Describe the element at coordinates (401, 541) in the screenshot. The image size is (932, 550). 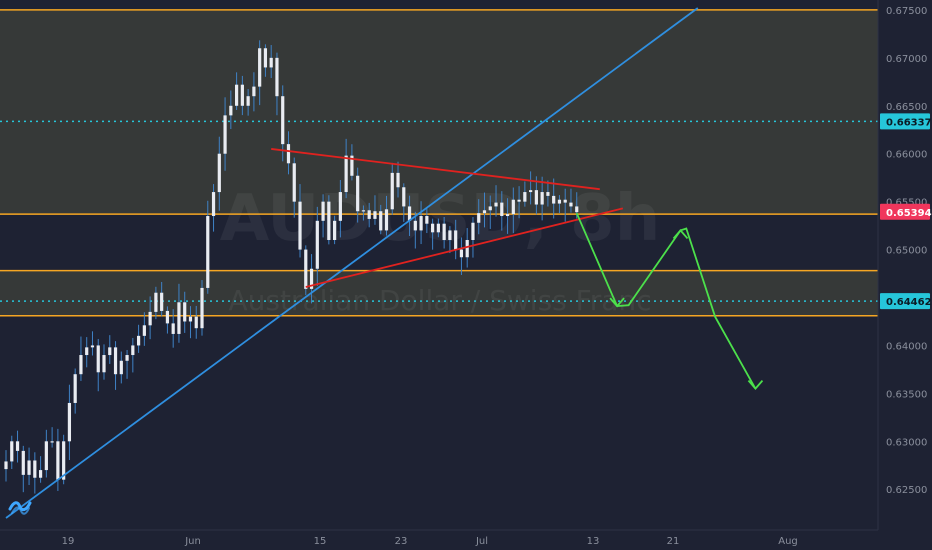
I see `x-tick-label: 23` at that location.